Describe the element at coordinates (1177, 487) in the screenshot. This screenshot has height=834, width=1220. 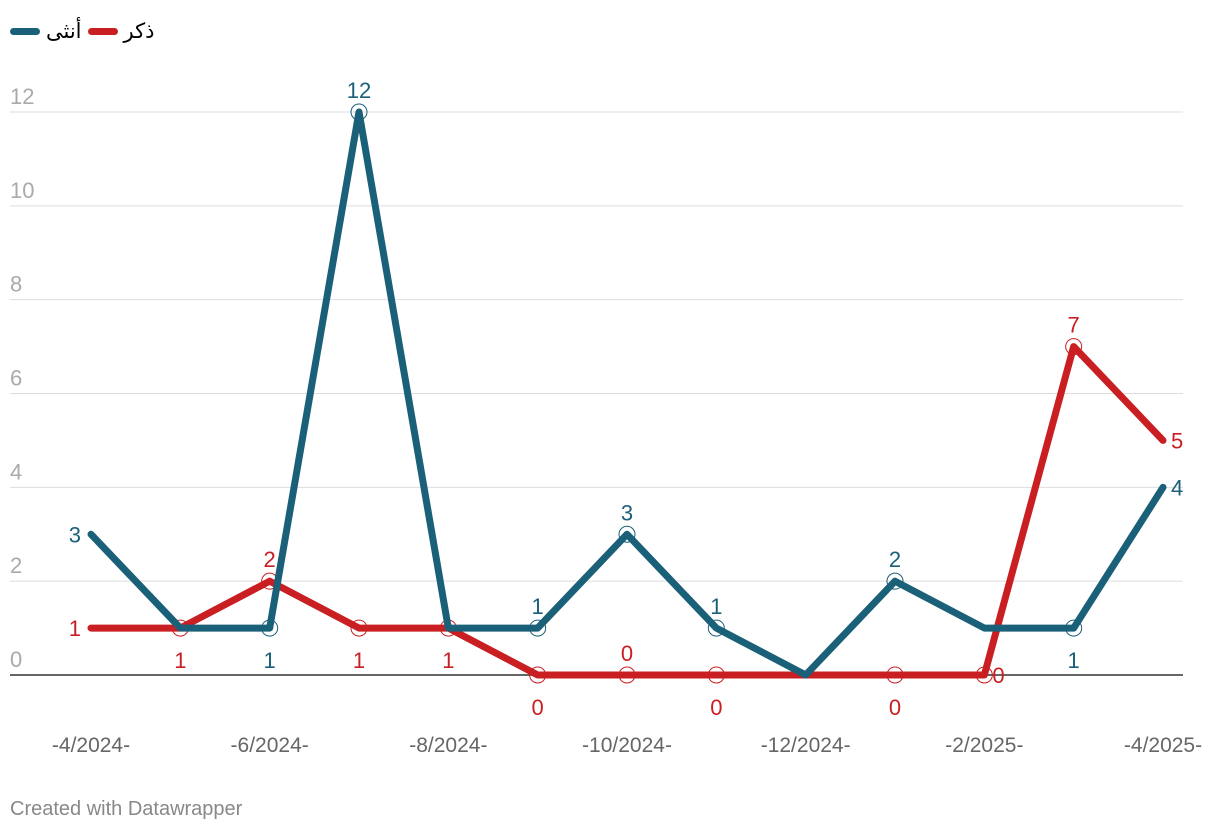
I see `data-label-female: 4` at that location.